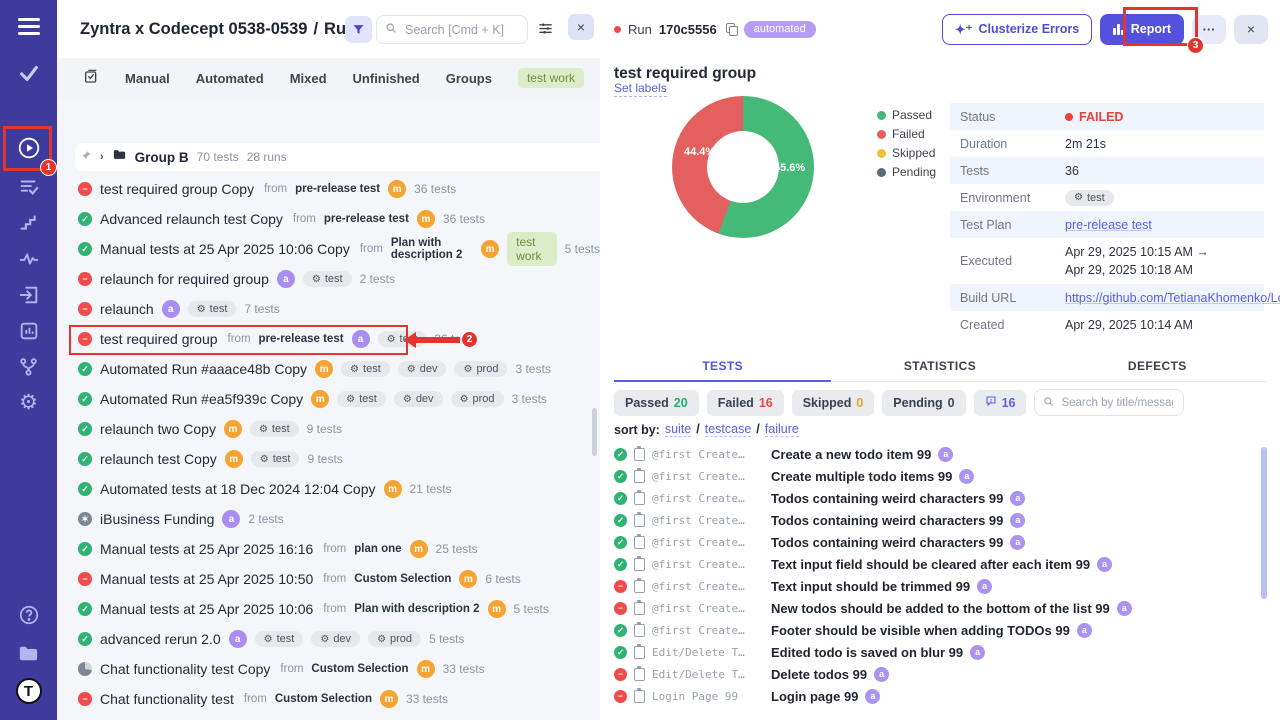 The width and height of the screenshot is (1280, 720). Describe the element at coordinates (496, 609) in the screenshot. I see `author-badge: m` at that location.